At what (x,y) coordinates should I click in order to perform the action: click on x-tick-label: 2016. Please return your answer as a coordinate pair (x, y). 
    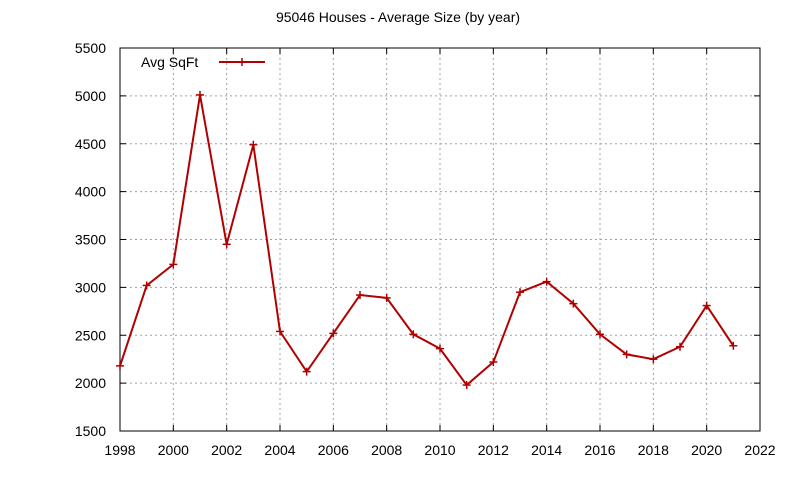
    Looking at the image, I should click on (599, 450).